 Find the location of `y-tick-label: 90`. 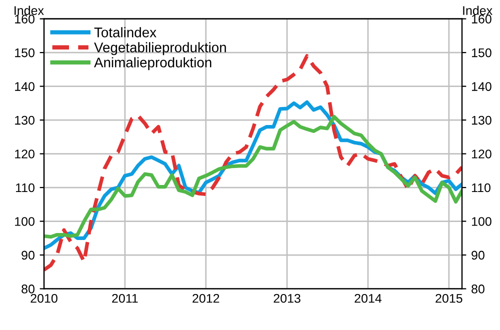

y-tick-label: 90 is located at coordinates (28, 255).